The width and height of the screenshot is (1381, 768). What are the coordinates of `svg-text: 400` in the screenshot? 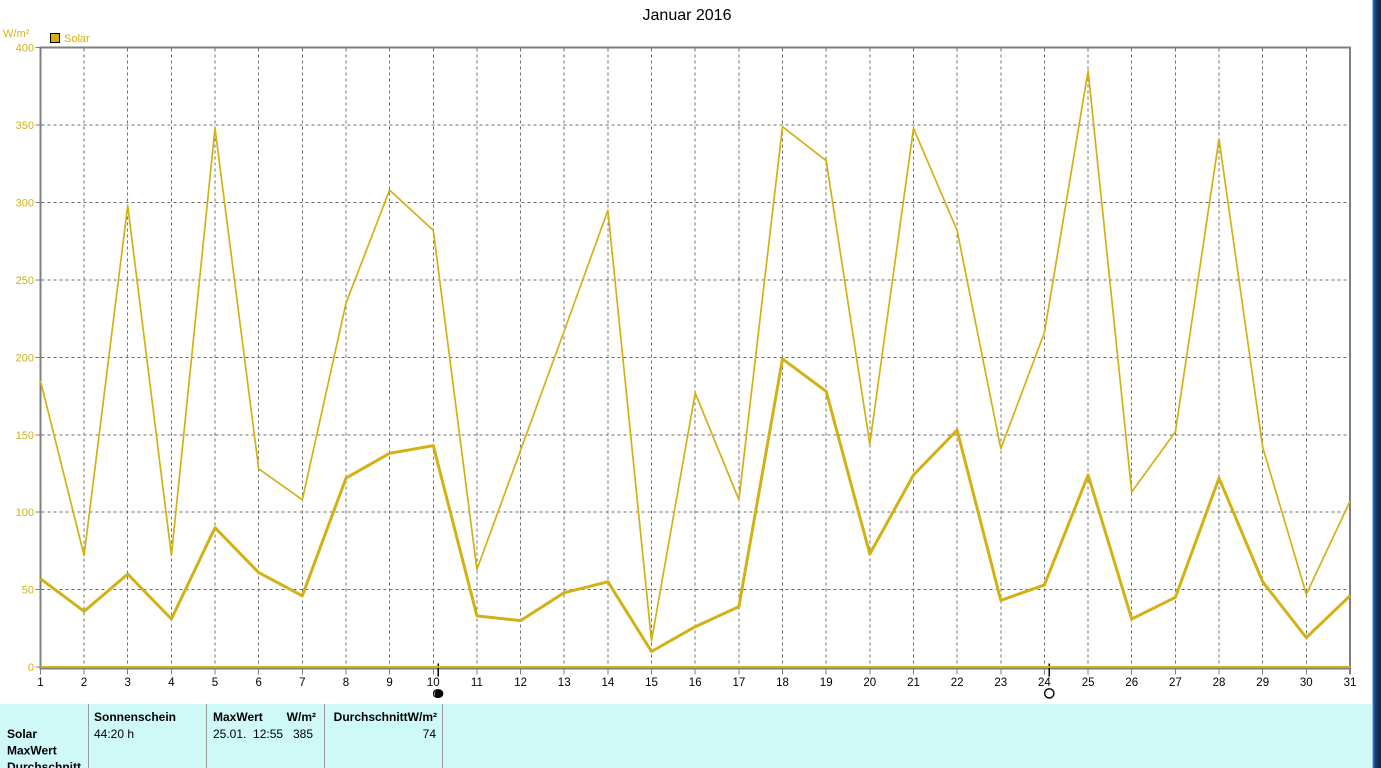 It's located at (25, 49).